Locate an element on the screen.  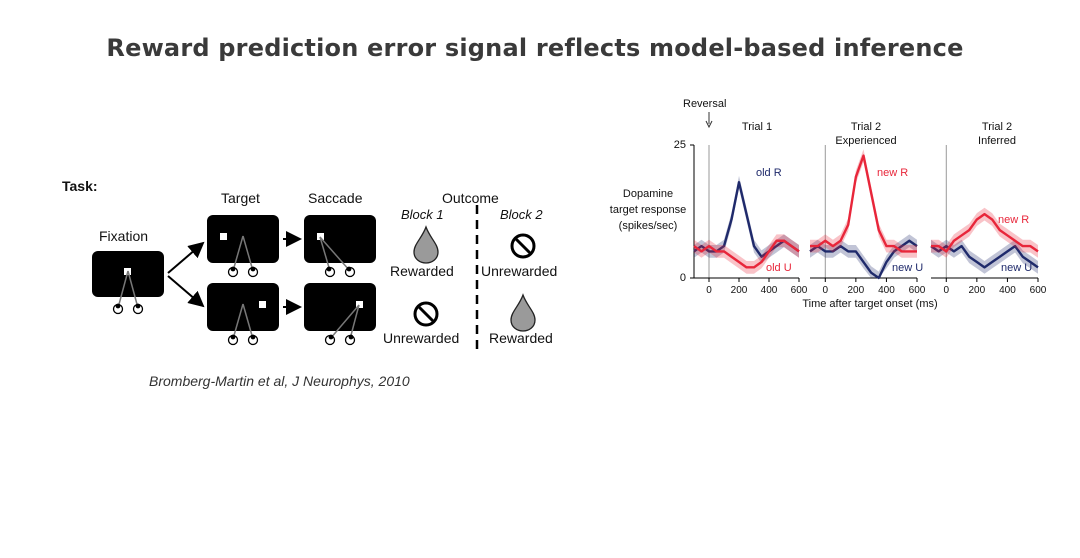
task-label: Task: is located at coordinates (80, 186).